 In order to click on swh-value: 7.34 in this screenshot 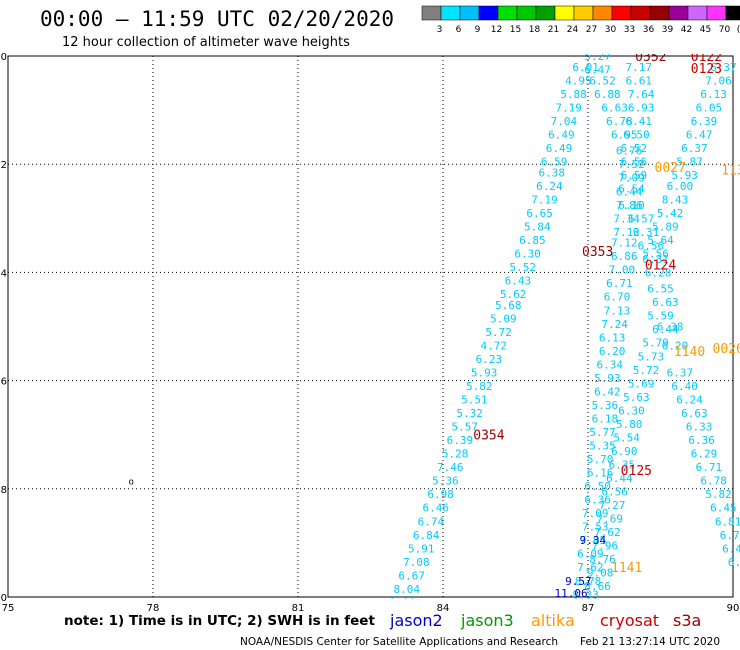, I will do `click(626, 218)`.